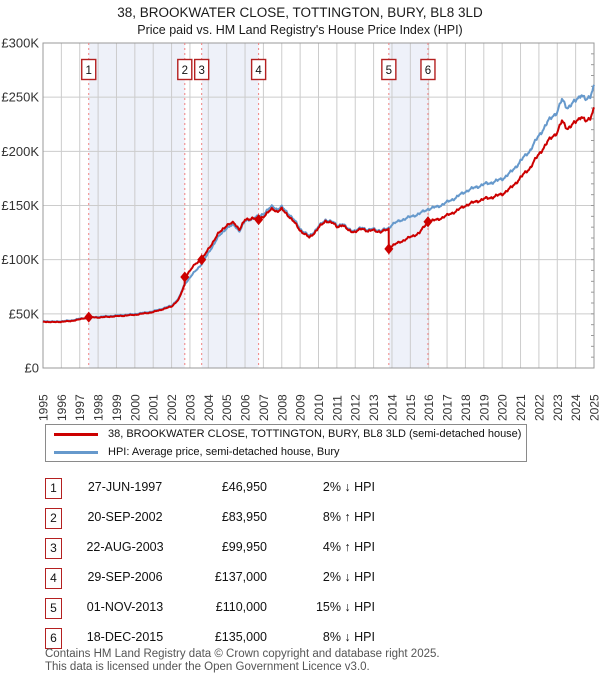  I want to click on sale-date: 01-NOV-2013, so click(125, 607).